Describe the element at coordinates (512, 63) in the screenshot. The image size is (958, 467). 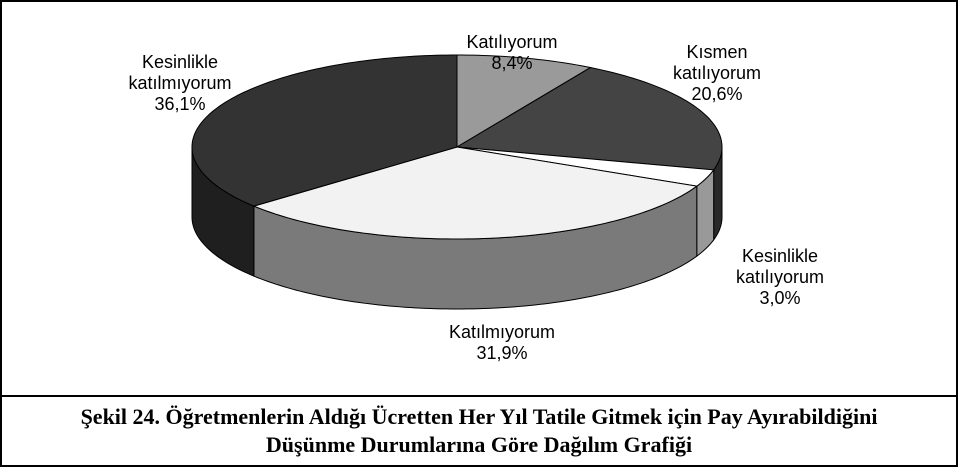
I see `value-label: 8,4%` at that location.